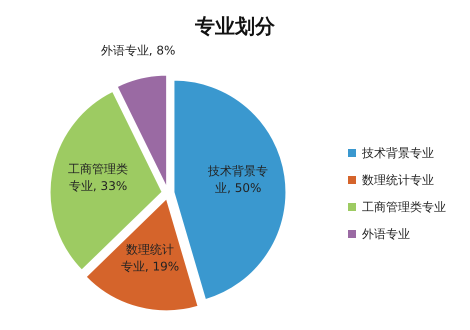  I want to click on data-label: 数理统计专业, 19%, so click(150, 258).